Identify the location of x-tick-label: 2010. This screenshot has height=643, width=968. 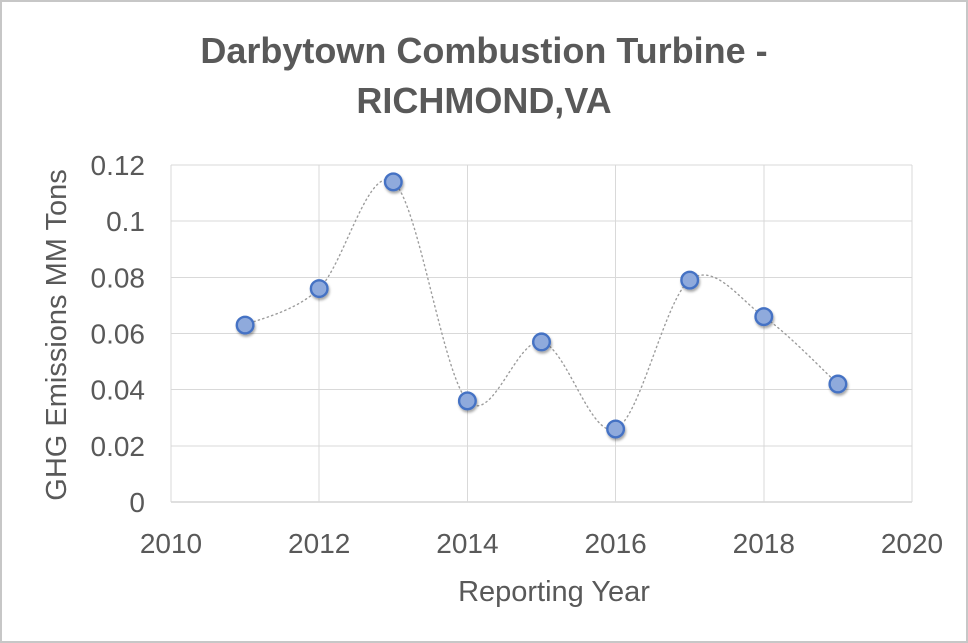
(171, 543).